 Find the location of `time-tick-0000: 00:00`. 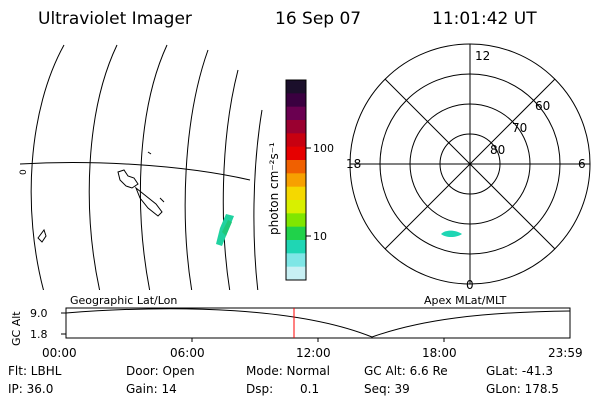

time-tick-0000: 00:00 is located at coordinates (59, 353).